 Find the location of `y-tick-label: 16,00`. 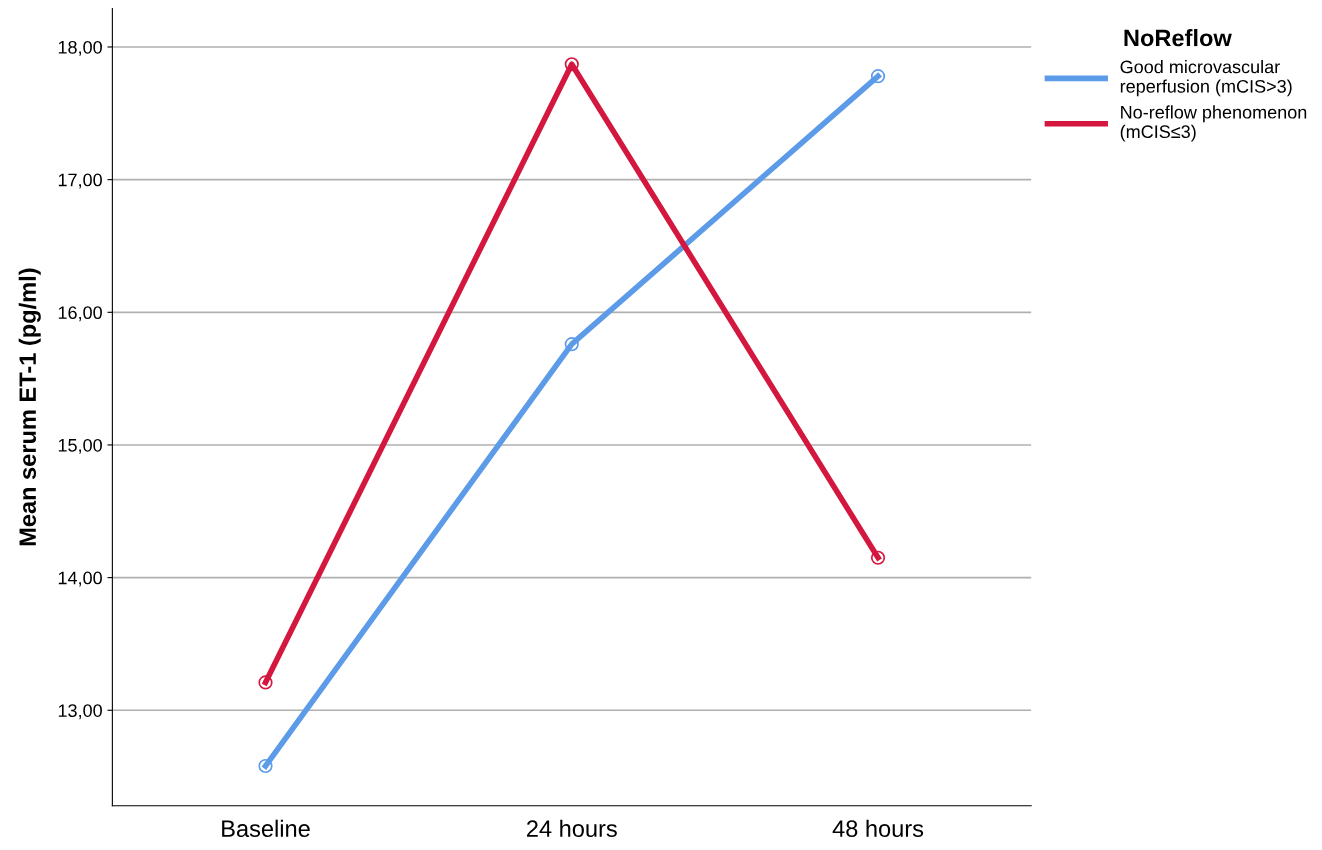

y-tick-label: 16,00 is located at coordinates (80, 314).